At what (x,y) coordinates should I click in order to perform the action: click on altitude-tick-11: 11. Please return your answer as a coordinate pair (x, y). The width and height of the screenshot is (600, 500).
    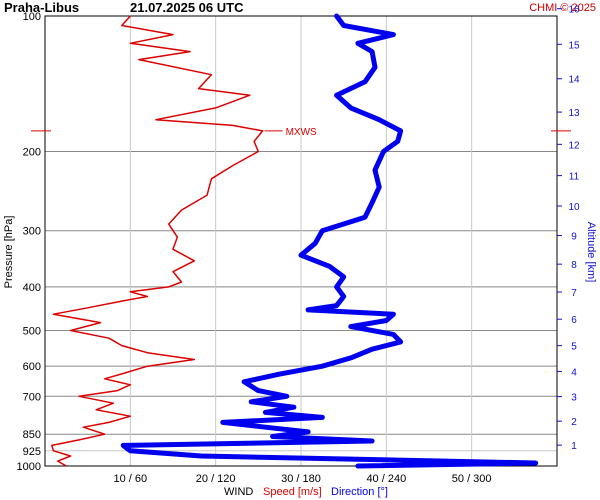
    Looking at the image, I should click on (574, 177).